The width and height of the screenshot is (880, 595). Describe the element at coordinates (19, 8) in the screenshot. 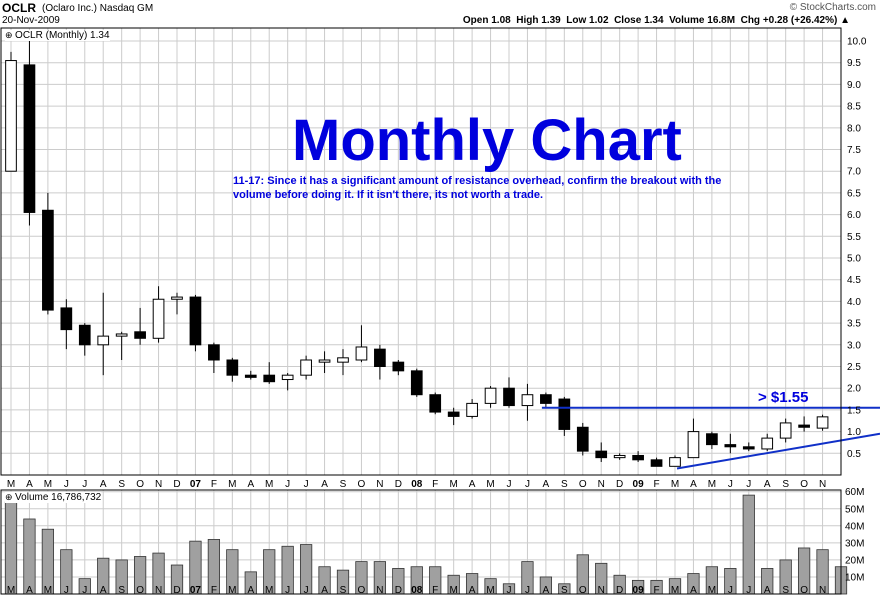

I see `ticker-symbol: OCLR` at that location.